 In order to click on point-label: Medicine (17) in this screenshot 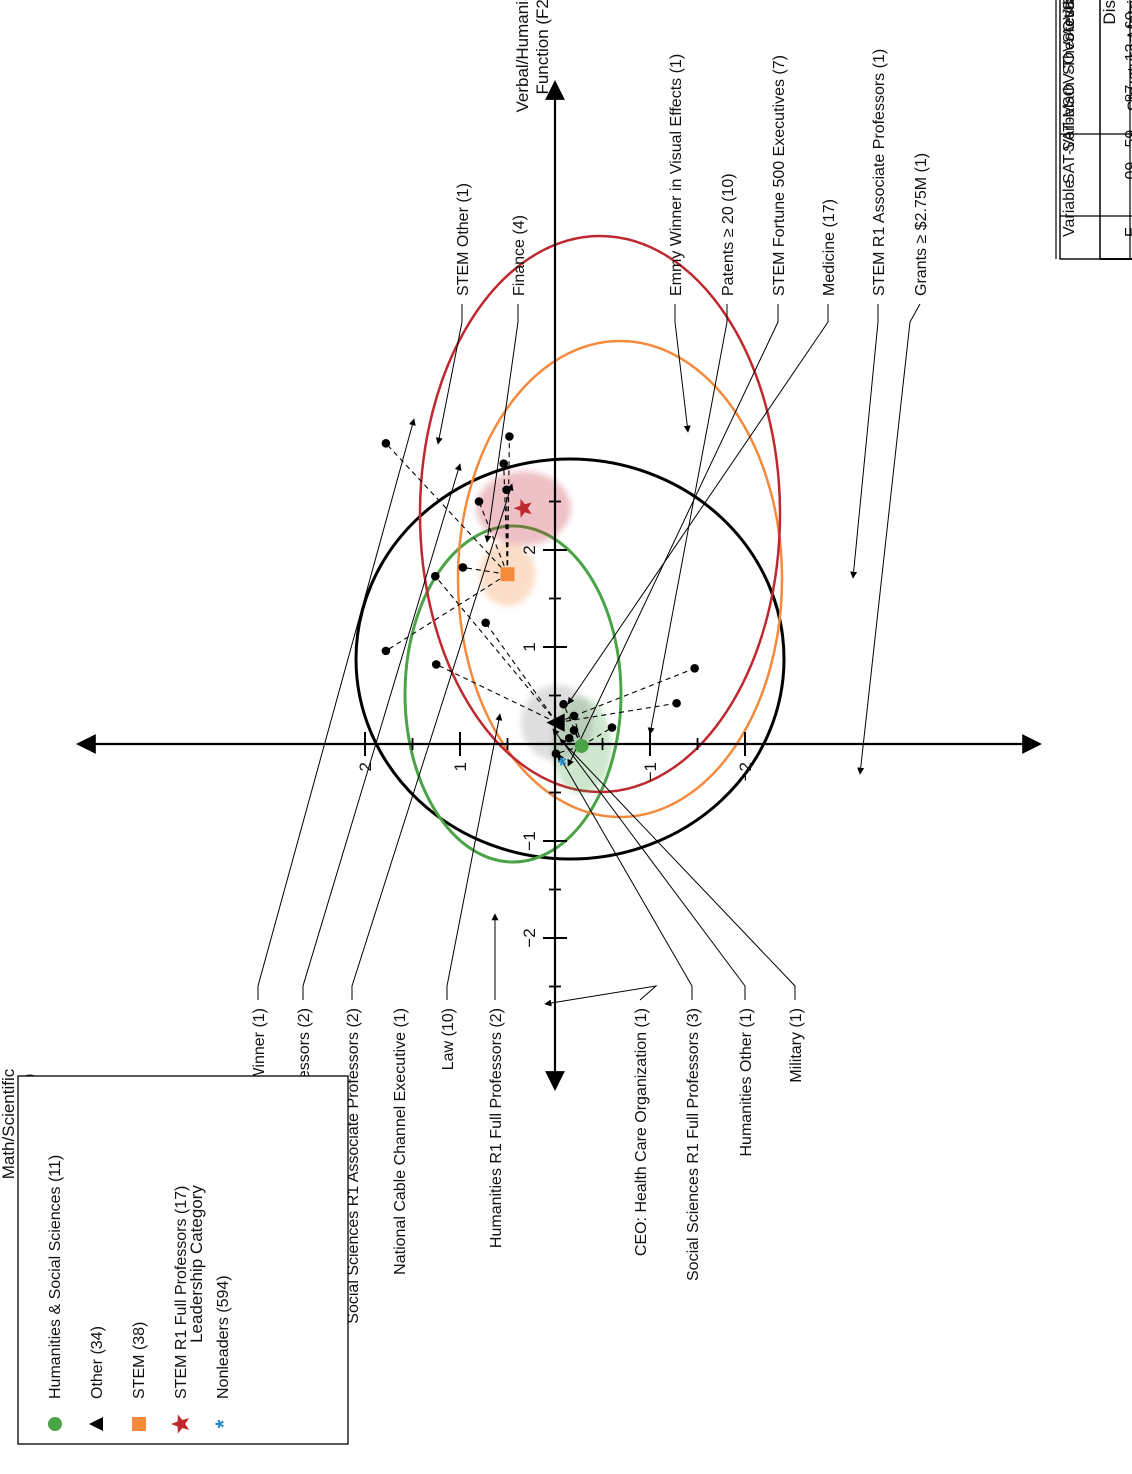, I will do `click(829, 247)`.